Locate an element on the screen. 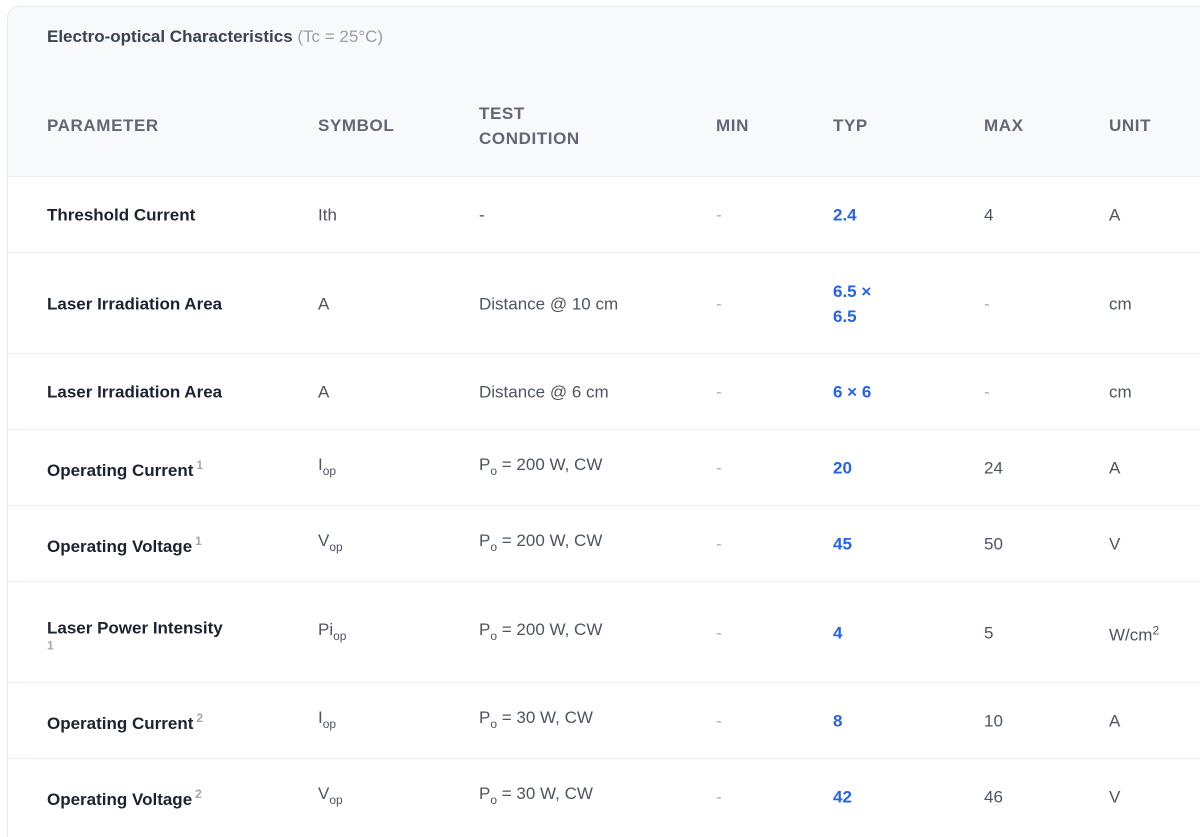  parameter-cell: Laser Irradiation Area is located at coordinates (134, 303).